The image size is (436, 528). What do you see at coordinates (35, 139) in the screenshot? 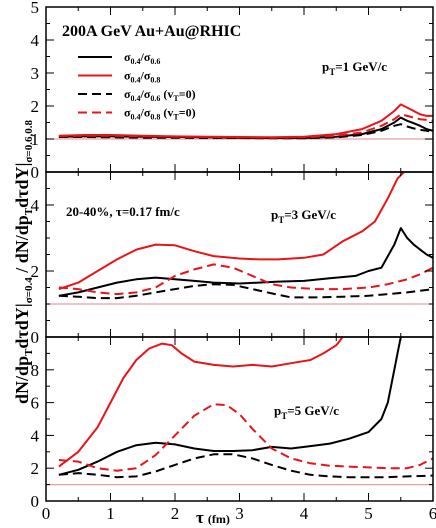
I see `y-tick-label: 1` at bounding box center [35, 139].